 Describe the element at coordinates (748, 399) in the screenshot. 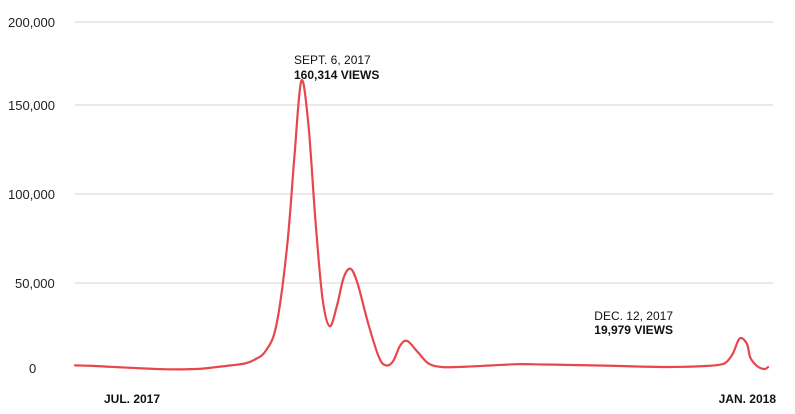

I see `x-tick-label: JAN. 2018` at that location.